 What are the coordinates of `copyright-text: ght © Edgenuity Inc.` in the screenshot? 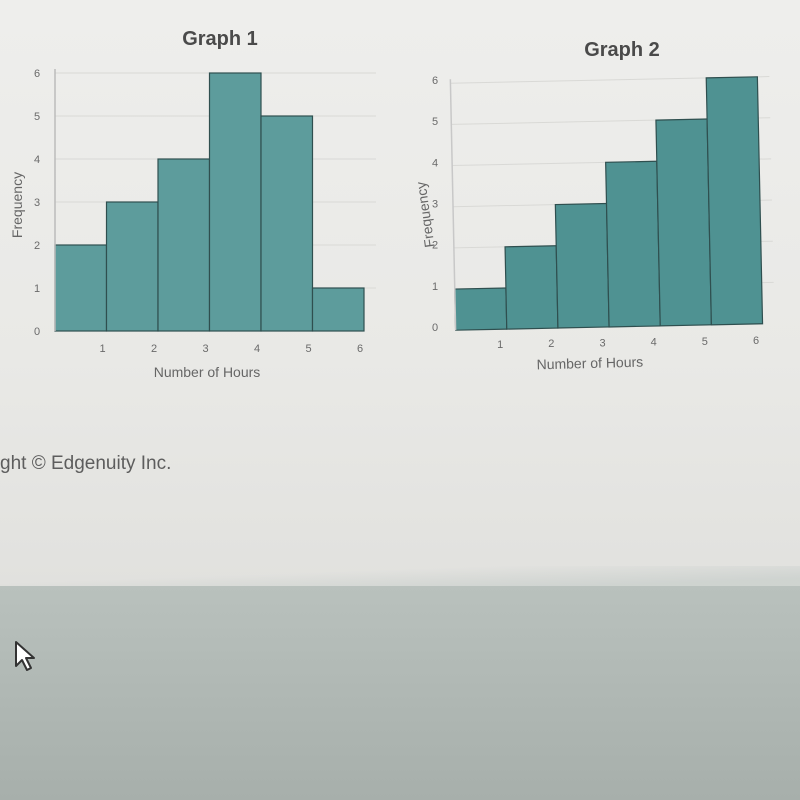 It's located at (86, 463).